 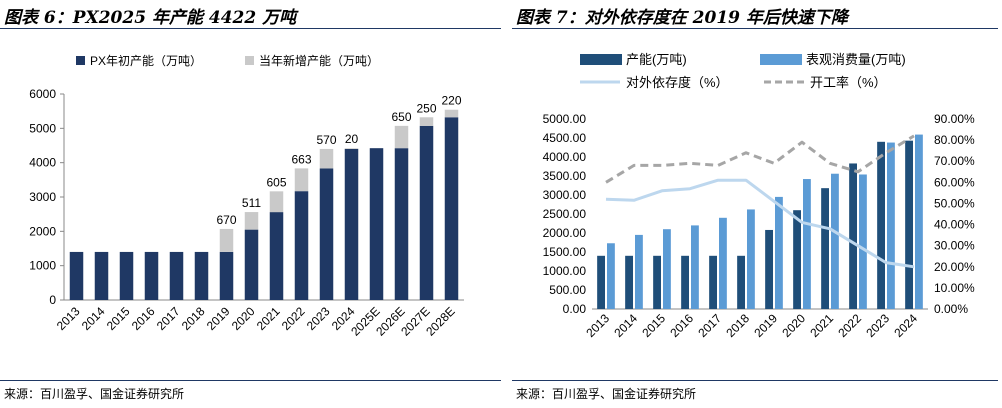 I want to click on y-tick-label-left: 3000.00, so click(x=565, y=195).